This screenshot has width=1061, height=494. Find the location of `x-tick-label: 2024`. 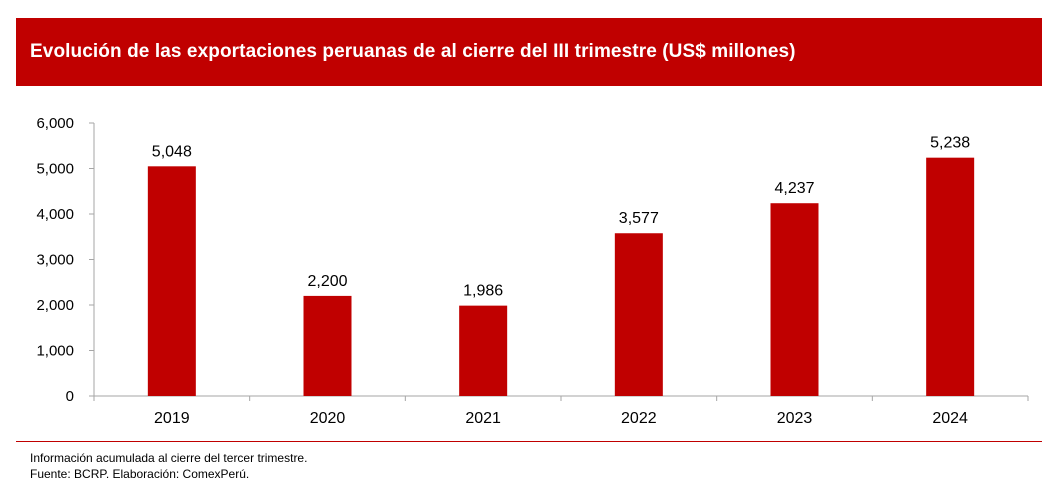

x-tick-label: 2024 is located at coordinates (950, 418).